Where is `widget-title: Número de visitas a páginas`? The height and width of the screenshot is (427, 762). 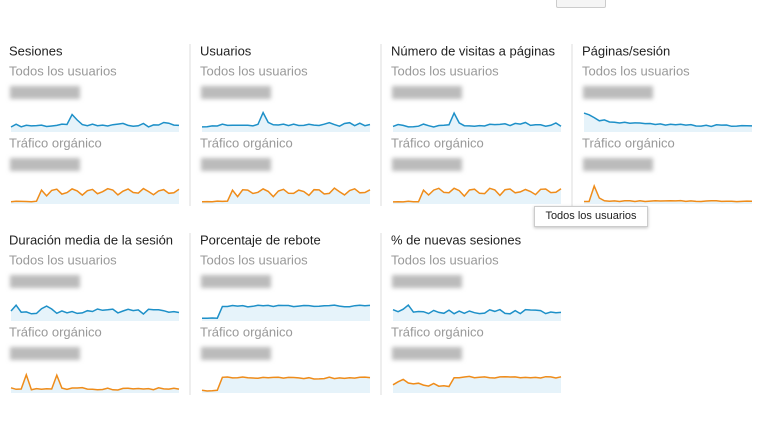
widget-title: Número de visitas a páginas is located at coordinates (473, 50).